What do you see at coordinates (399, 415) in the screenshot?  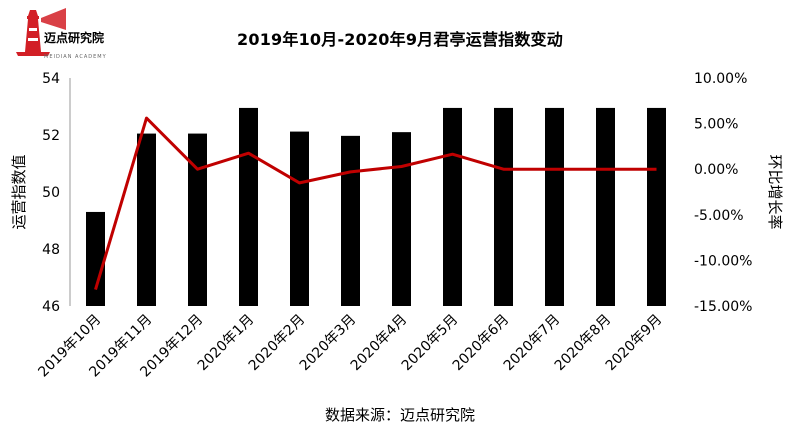 I see `source-note: 数据来源：迈点研究院` at bounding box center [399, 415].